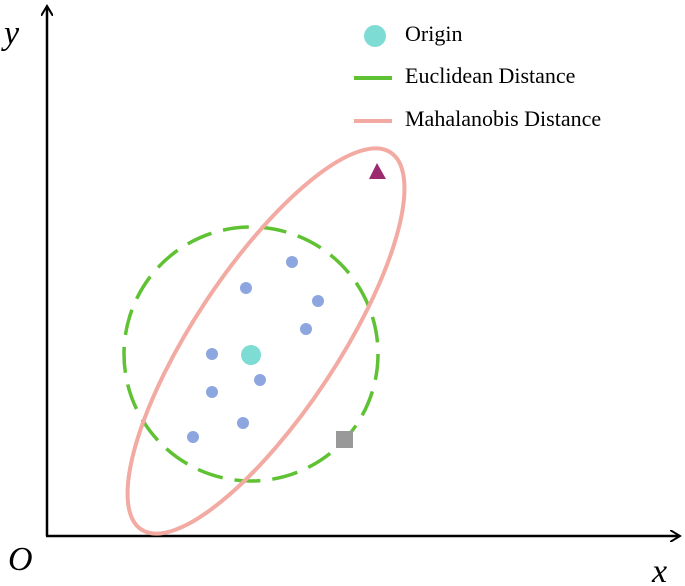 The height and width of the screenshot is (586, 685). What do you see at coordinates (344, 439) in the screenshot?
I see `square-point` at bounding box center [344, 439].